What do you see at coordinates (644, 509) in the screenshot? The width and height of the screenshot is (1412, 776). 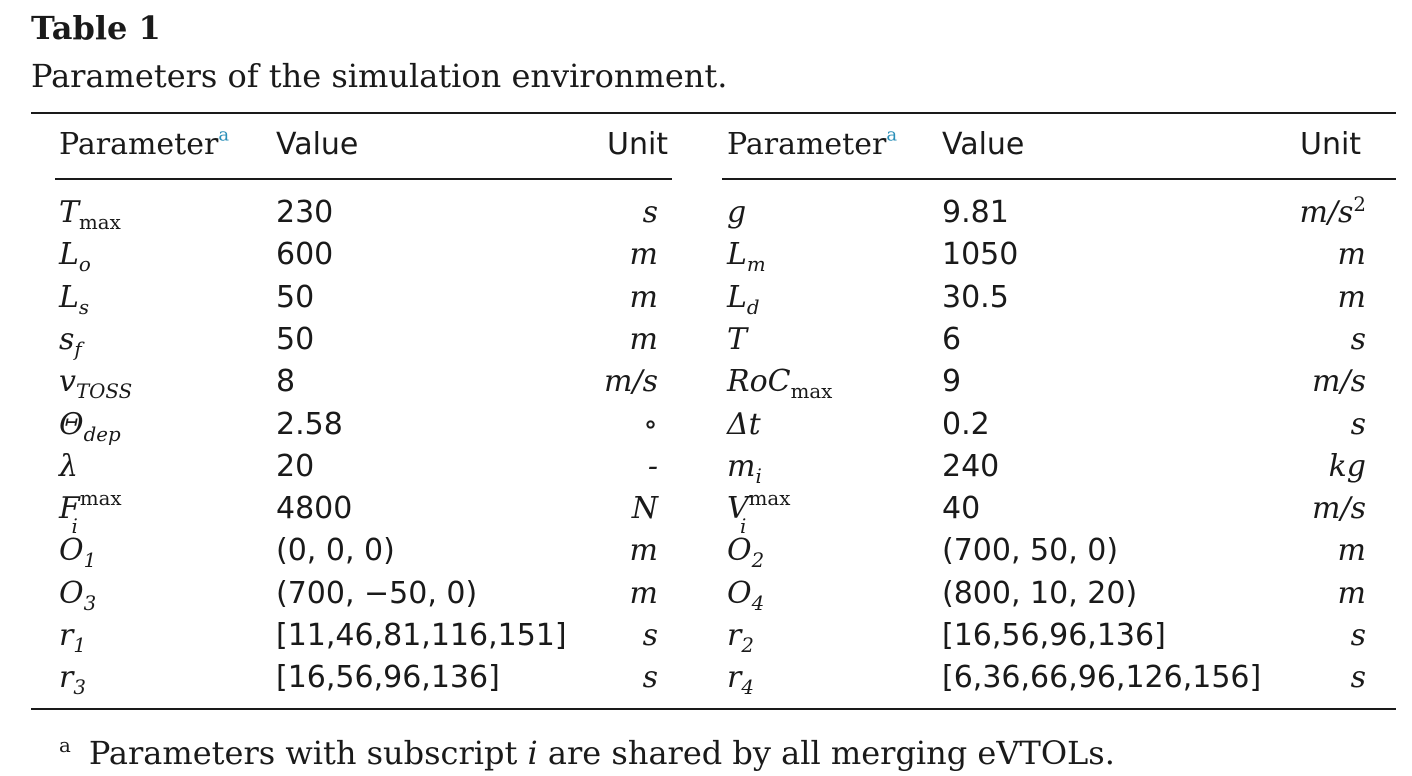 I see `unit-text: N` at bounding box center [644, 509].